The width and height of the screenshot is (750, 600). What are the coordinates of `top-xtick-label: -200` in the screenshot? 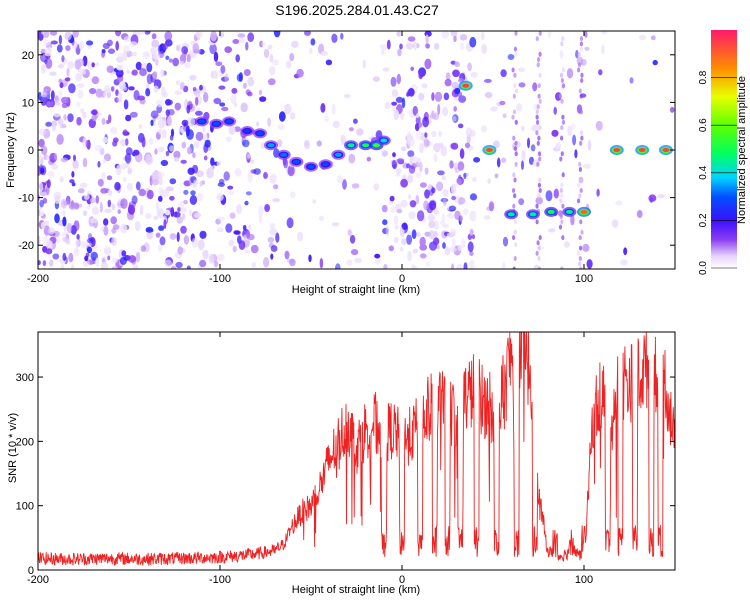 It's located at (38, 279).